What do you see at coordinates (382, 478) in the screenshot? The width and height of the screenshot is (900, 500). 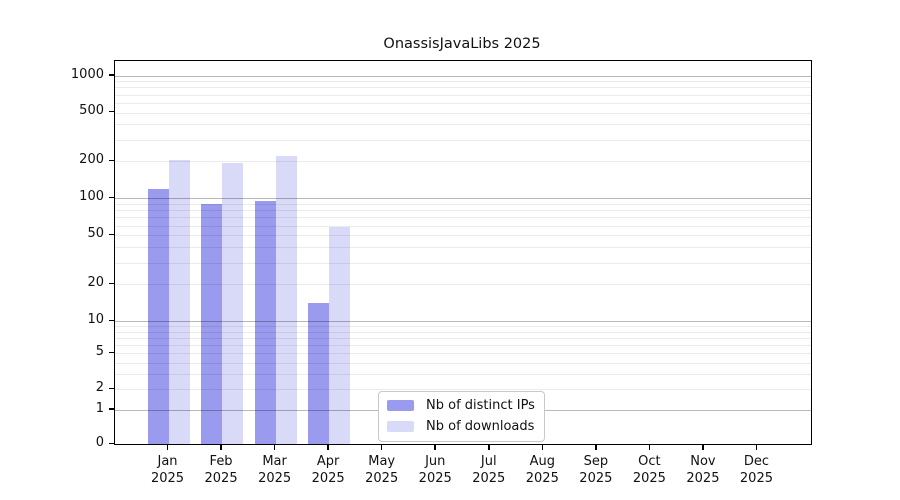 I see `x-tick-year-may: 2025` at bounding box center [382, 478].